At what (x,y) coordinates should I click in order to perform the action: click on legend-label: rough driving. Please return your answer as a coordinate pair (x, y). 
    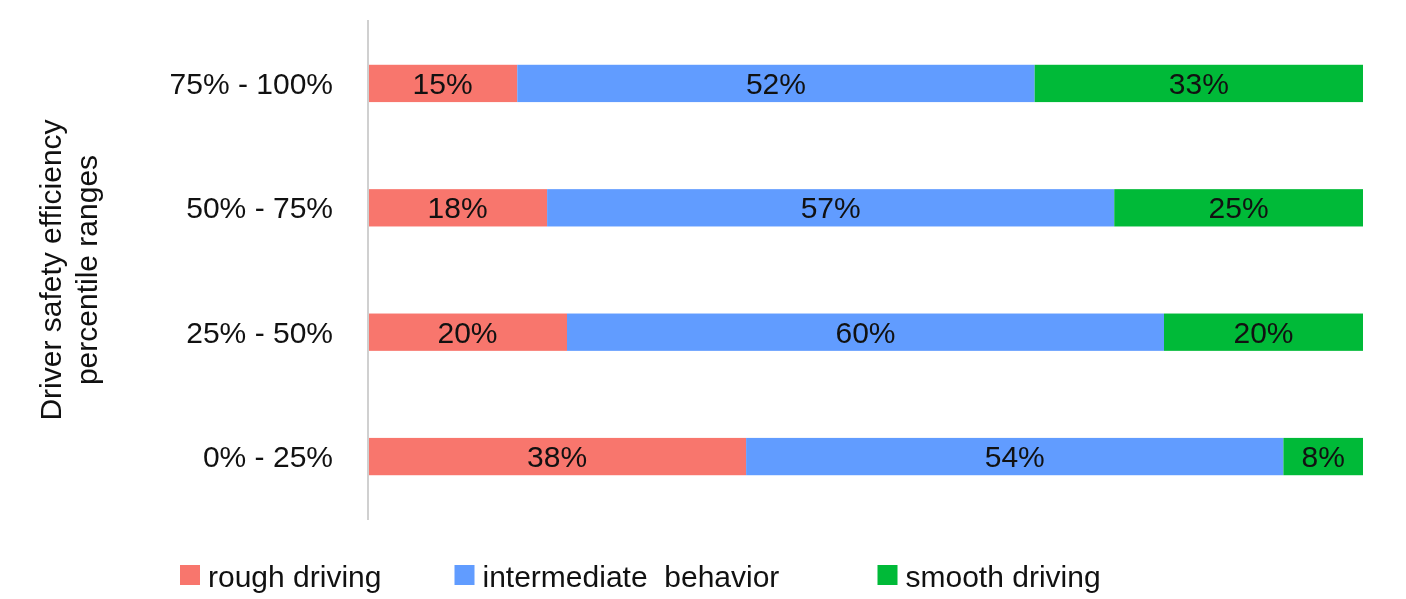
    Looking at the image, I should click on (295, 576).